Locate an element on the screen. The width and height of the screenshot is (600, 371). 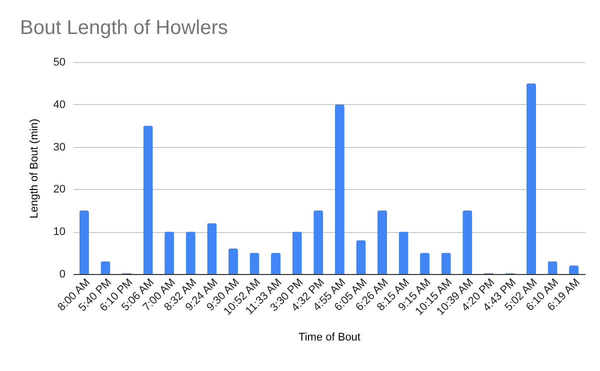
y-tick-label: 0 is located at coordinates (62, 274).